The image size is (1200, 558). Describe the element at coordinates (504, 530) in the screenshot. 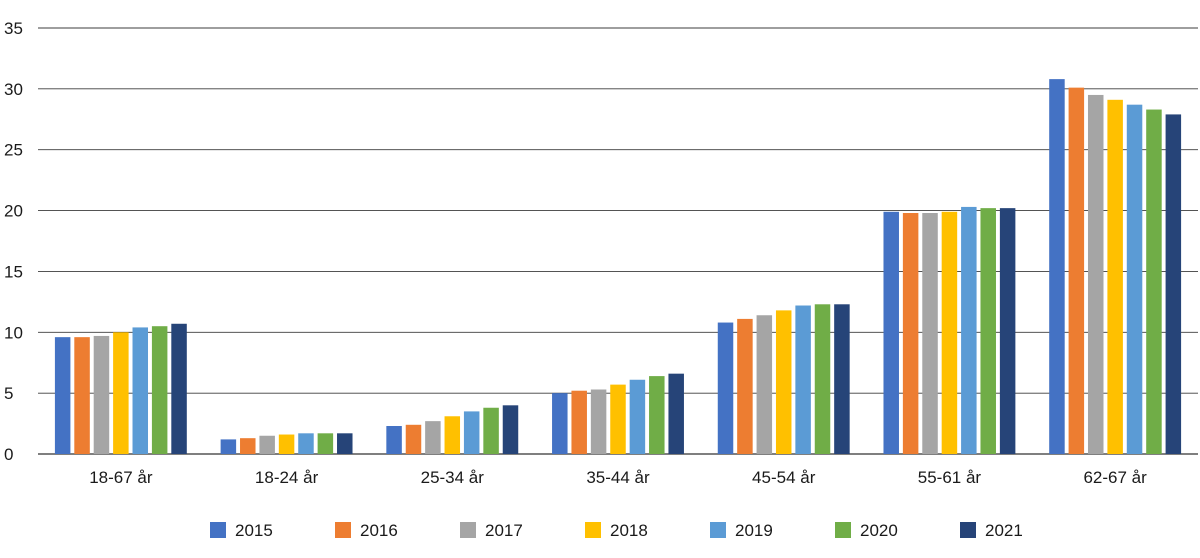

I see `legend-label: 2017` at that location.